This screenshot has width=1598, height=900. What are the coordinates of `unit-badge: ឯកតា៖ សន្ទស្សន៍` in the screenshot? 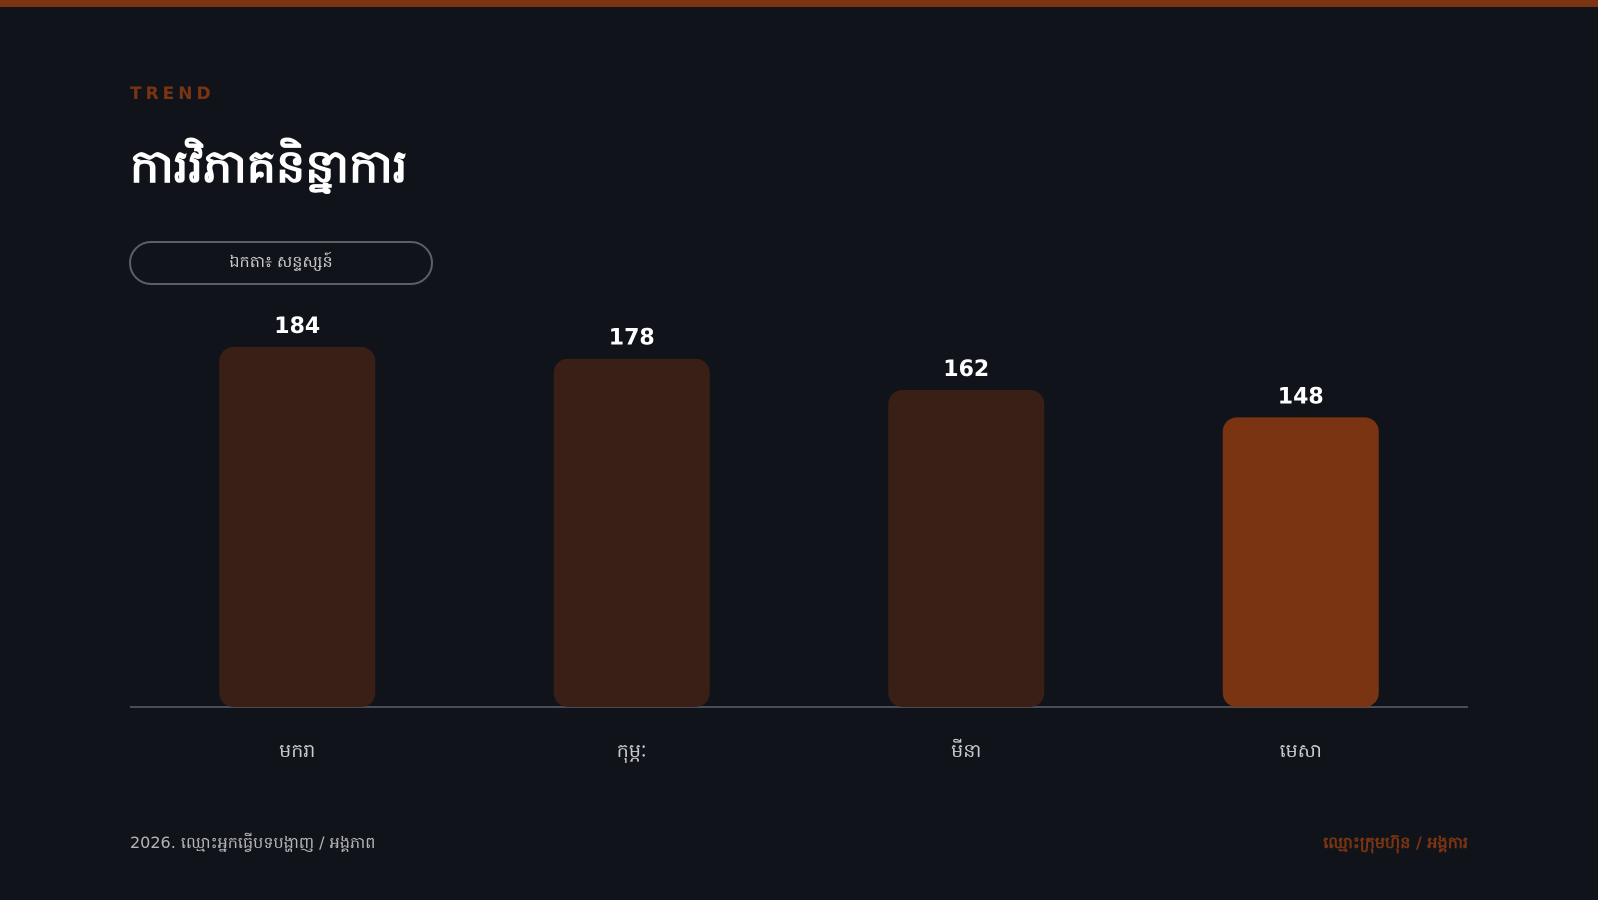 It's located at (281, 263).